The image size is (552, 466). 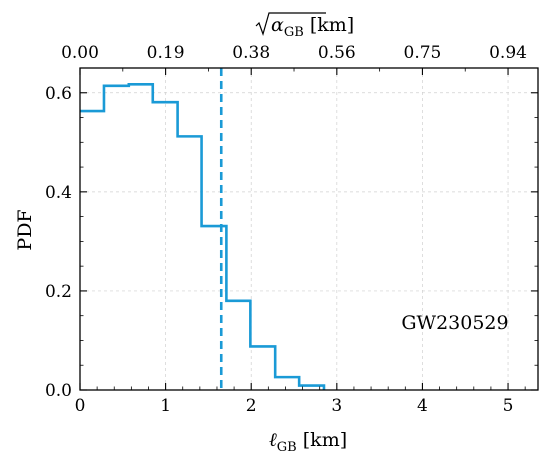 What do you see at coordinates (80, 53) in the screenshot?
I see `top-x-tick-label: 0.00` at bounding box center [80, 53].